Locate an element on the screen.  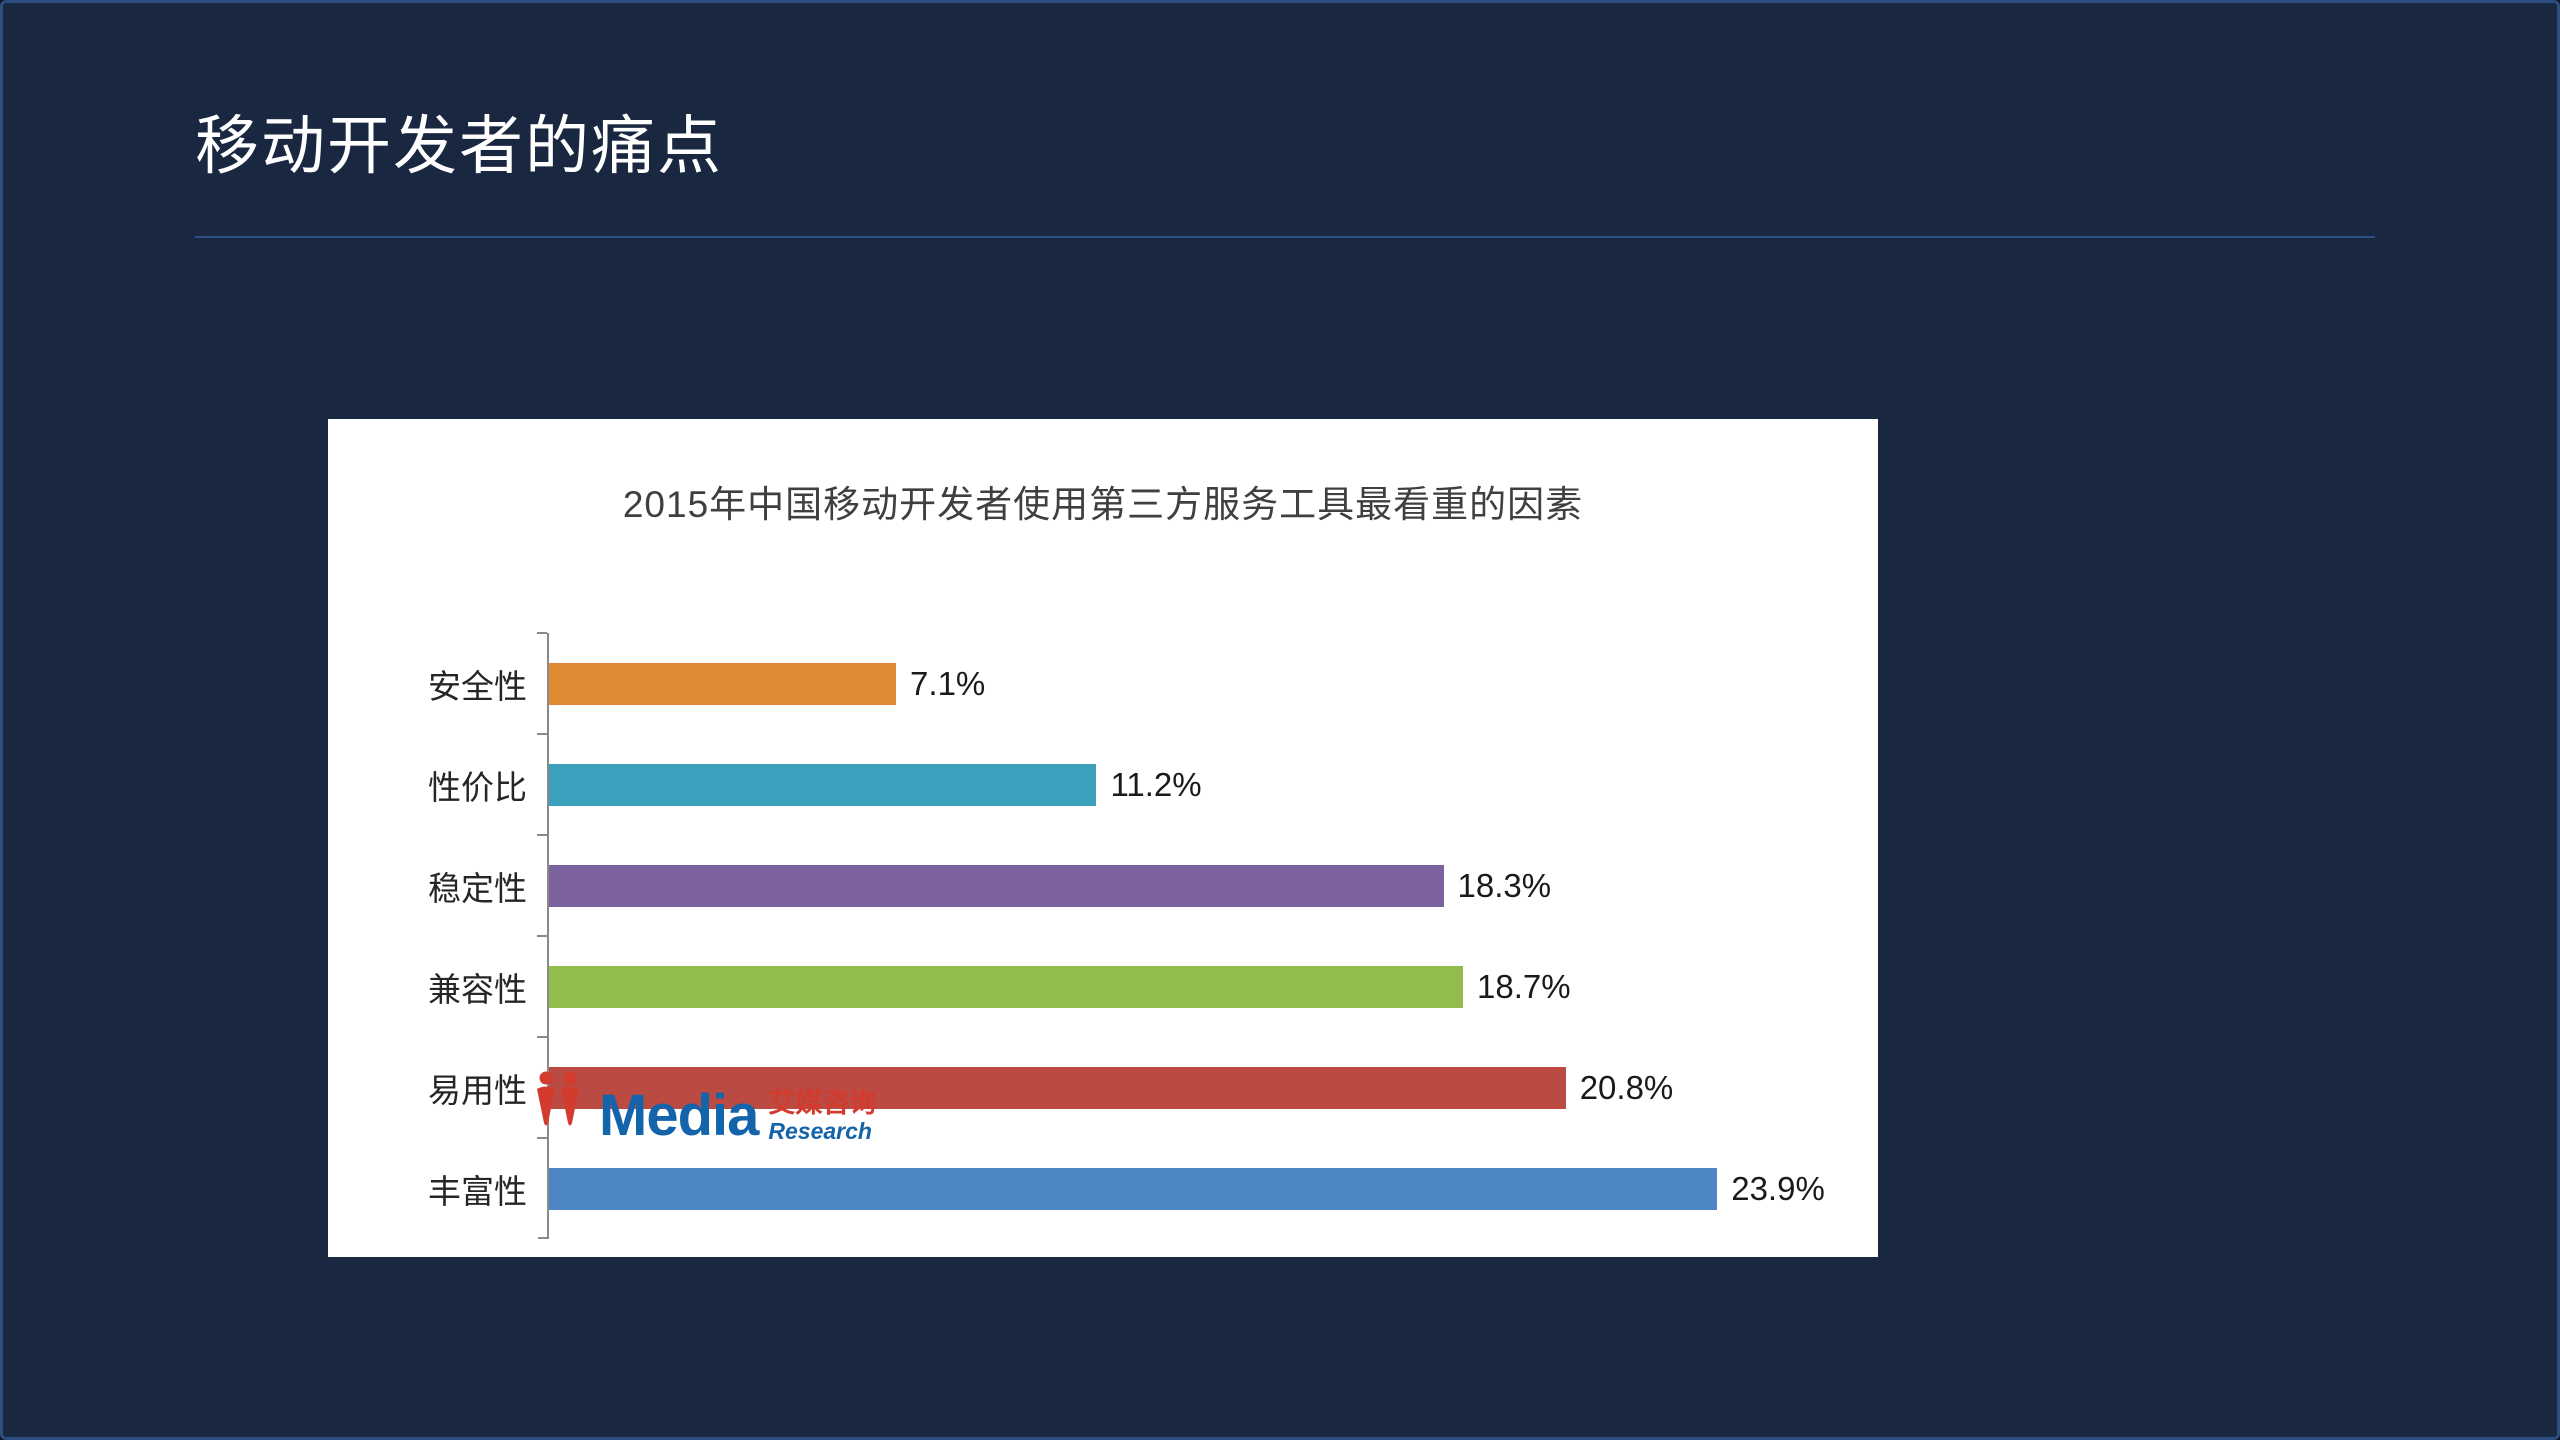
bar-track: 23.9% is located at coordinates (1187, 1188).